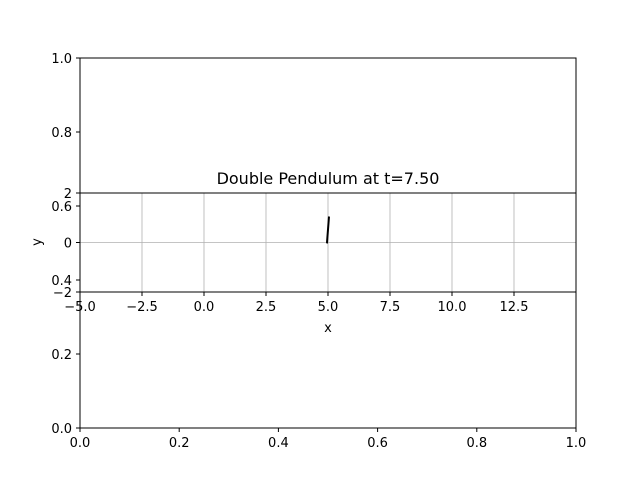 This screenshot has height=480, width=640. What do you see at coordinates (179, 443) in the screenshot?
I see `background-x-tick-label: 0.2` at bounding box center [179, 443].